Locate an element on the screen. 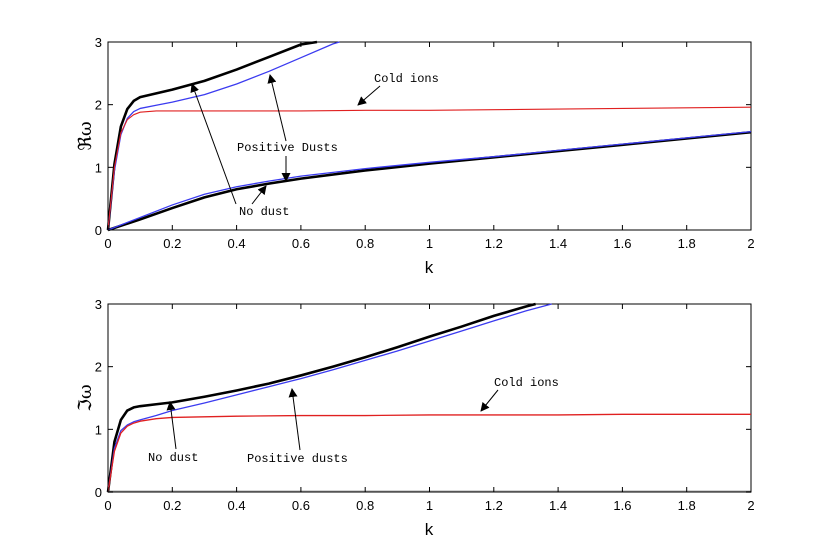 Image resolution: width=830 pixels, height=554 pixels. top-y-tick-label-3: 3 is located at coordinates (98, 42).